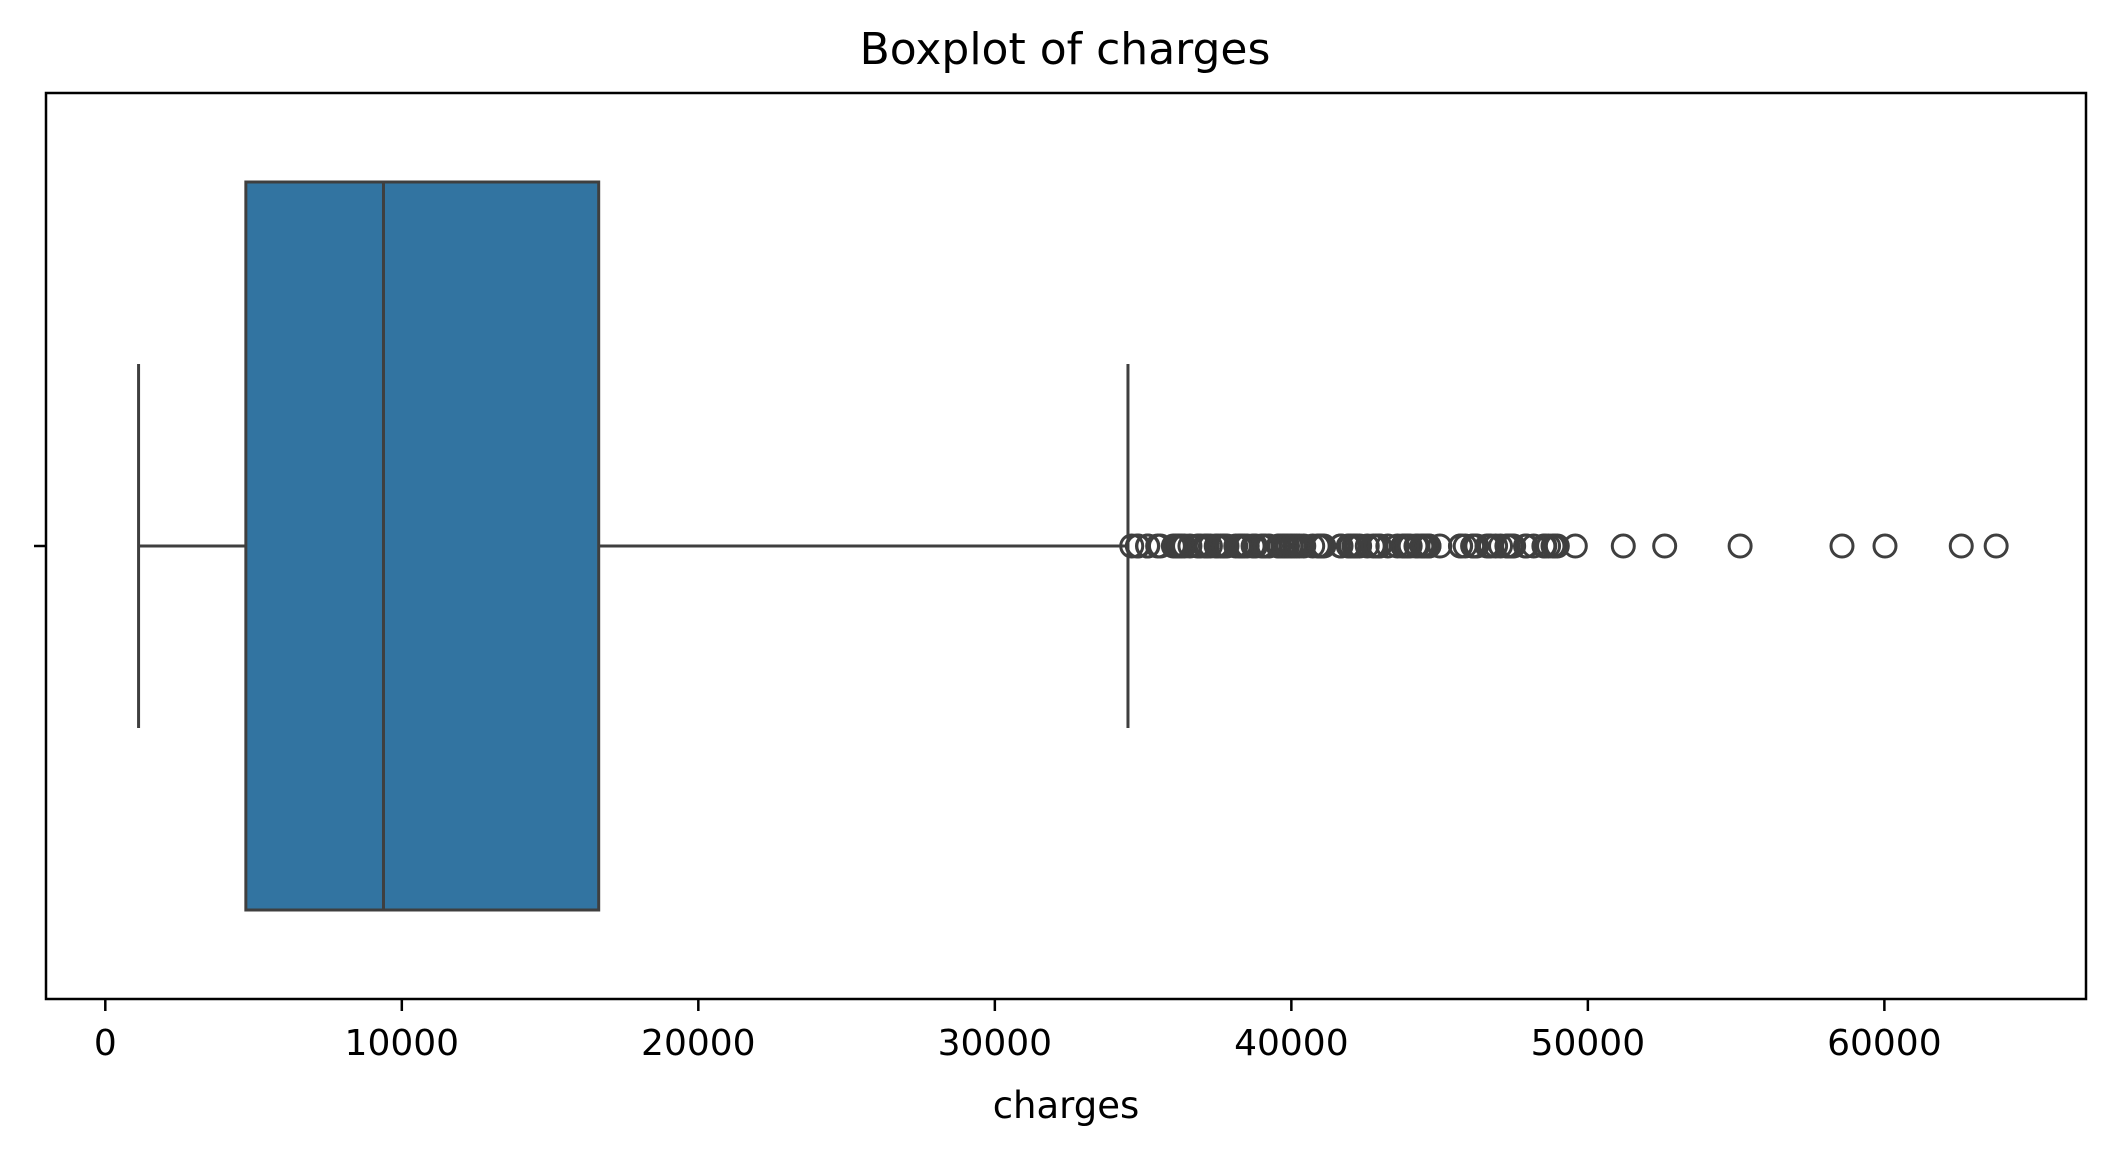 The image size is (2114, 1158). Describe the element at coordinates (1291, 1043) in the screenshot. I see `x-tick-label: 40000` at that location.